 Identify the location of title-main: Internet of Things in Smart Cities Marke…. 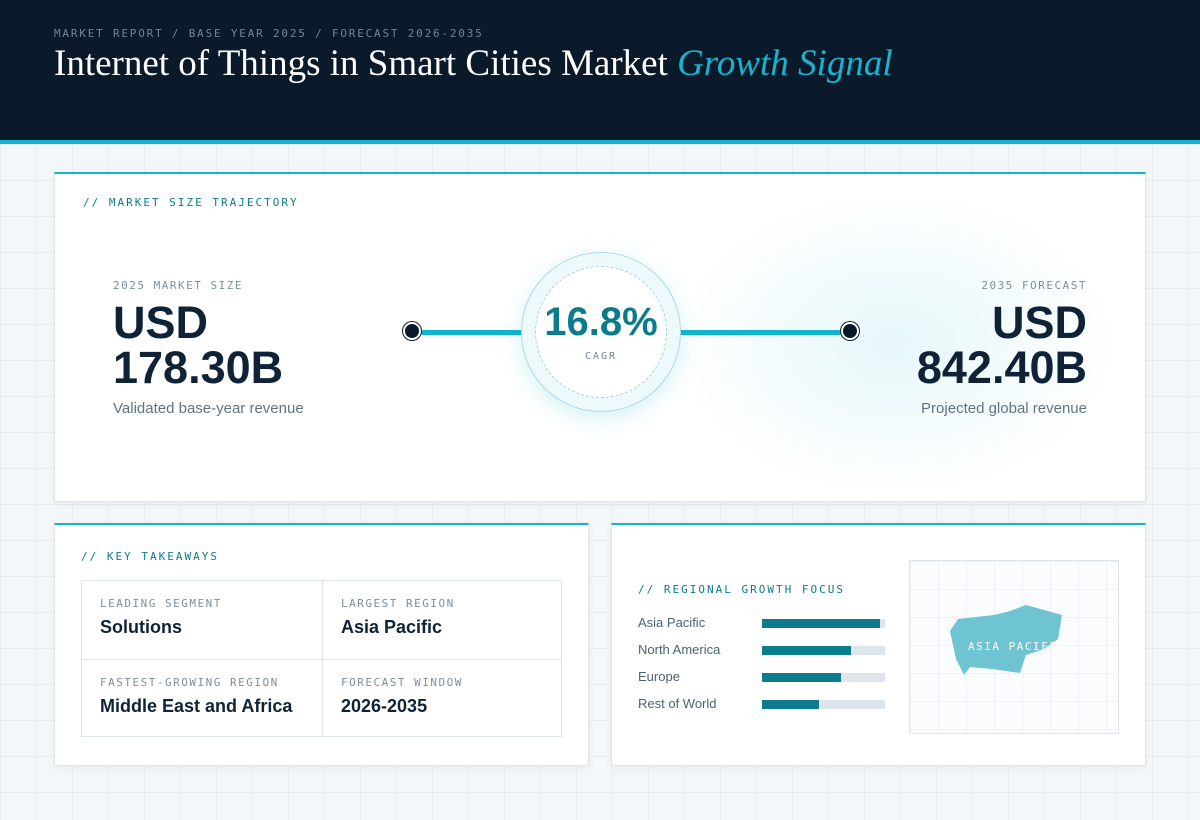
(361, 63).